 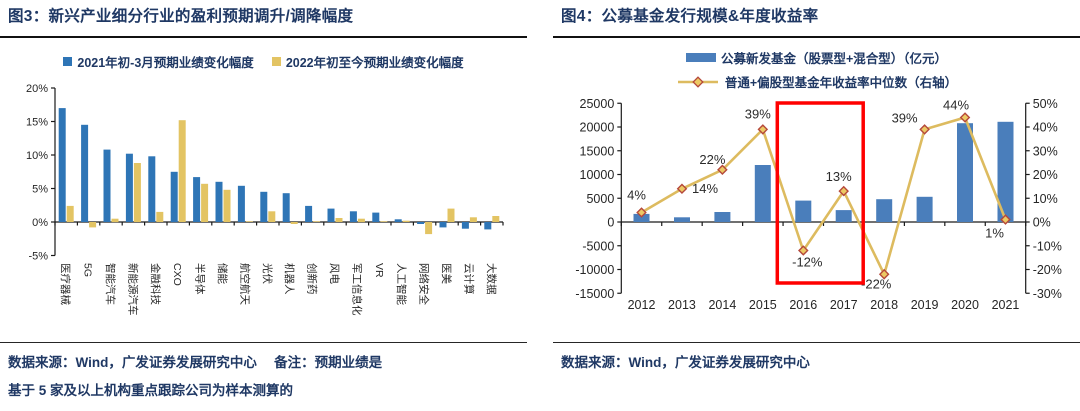 I want to click on year-label: 2016, so click(x=803, y=305).